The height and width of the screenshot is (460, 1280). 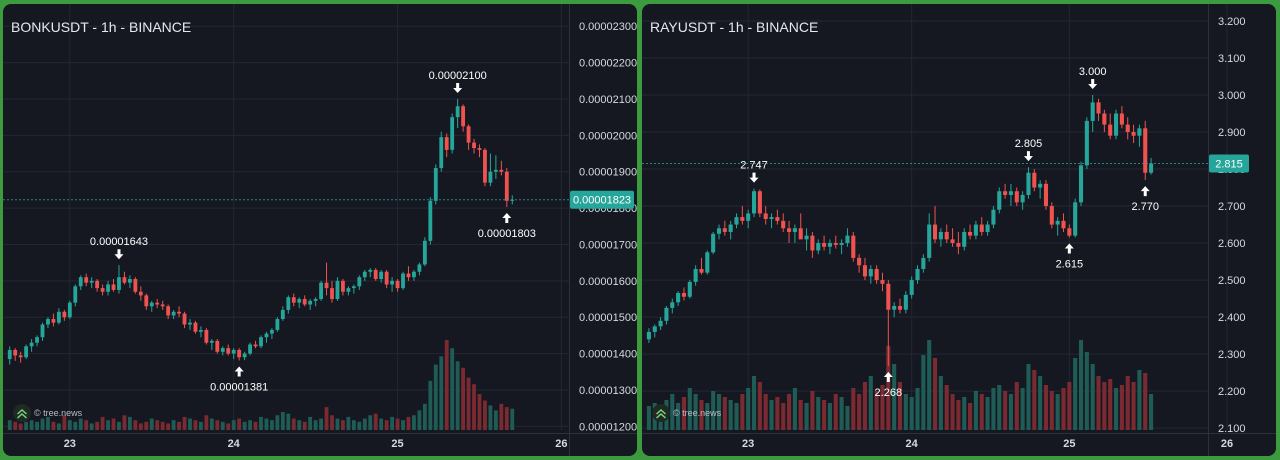 I want to click on down-arrow-icon, so click(x=1028, y=156).